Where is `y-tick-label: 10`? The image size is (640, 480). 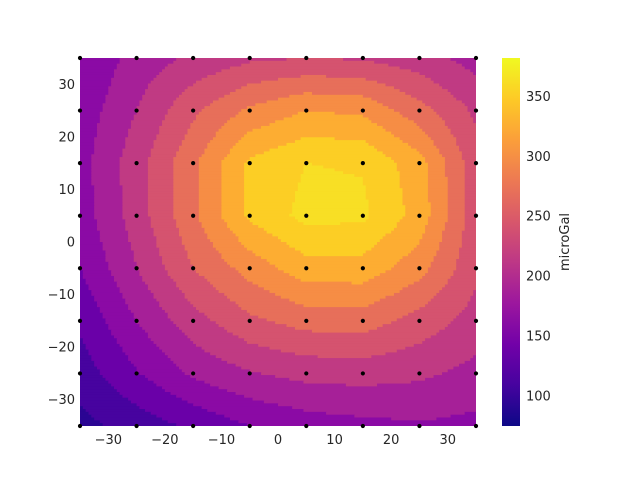
y-tick-label: 10 is located at coordinates (66, 190).